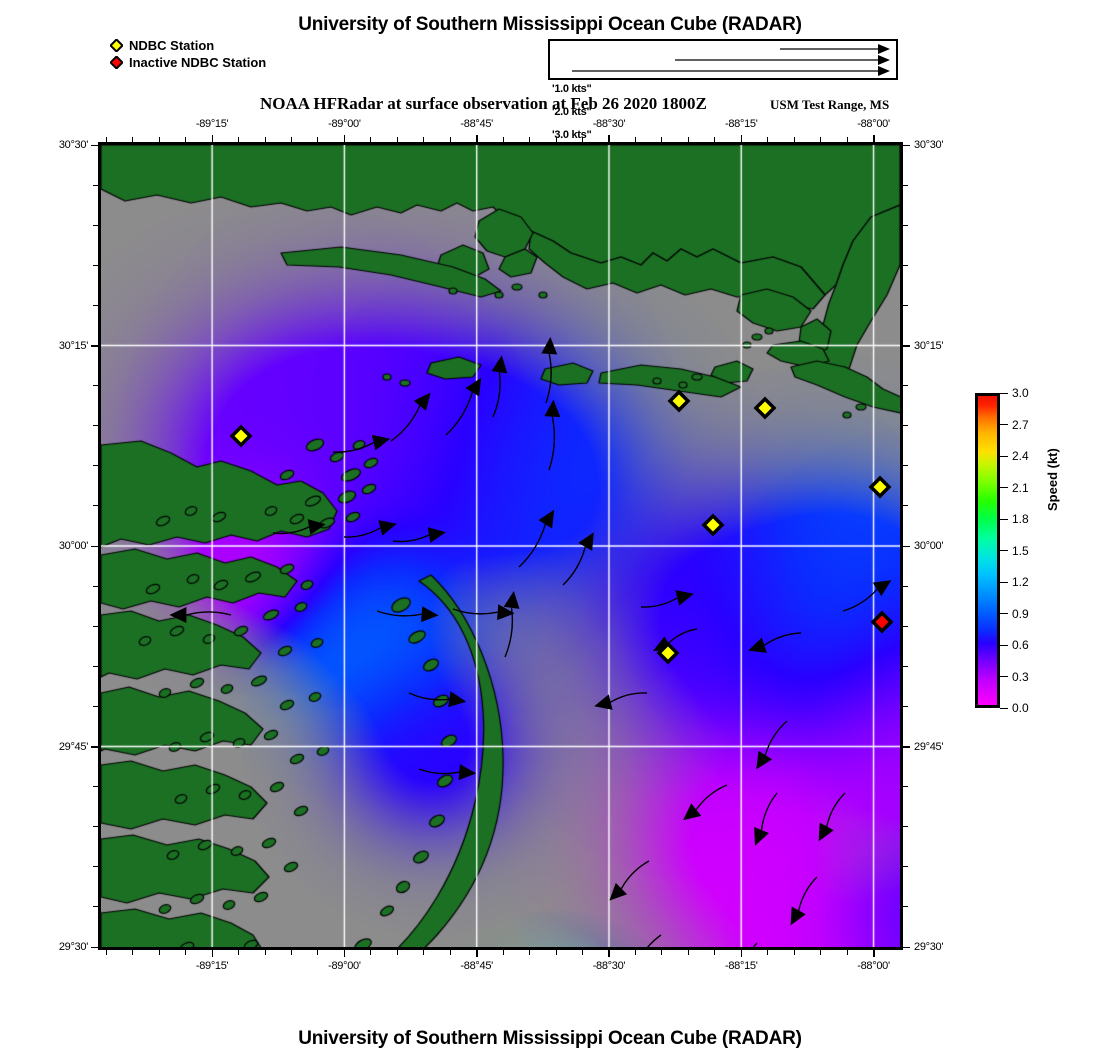  Describe the element at coordinates (572, 89) in the screenshot. I see `scale-label-1kt: '1.0 kts"` at that location.